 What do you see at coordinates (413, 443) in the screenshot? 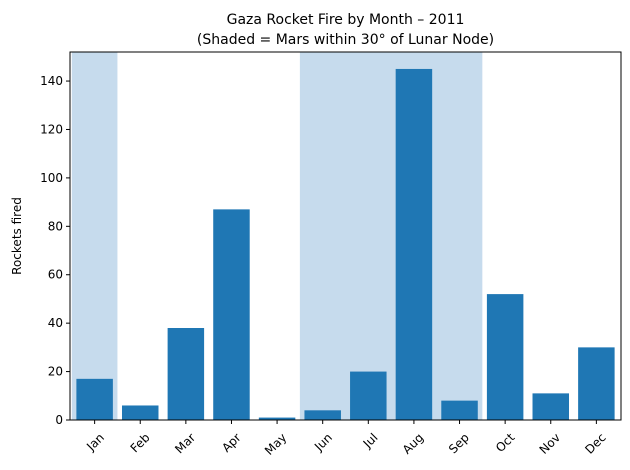
I see `x-tick-label-aug: Aug` at bounding box center [413, 443].